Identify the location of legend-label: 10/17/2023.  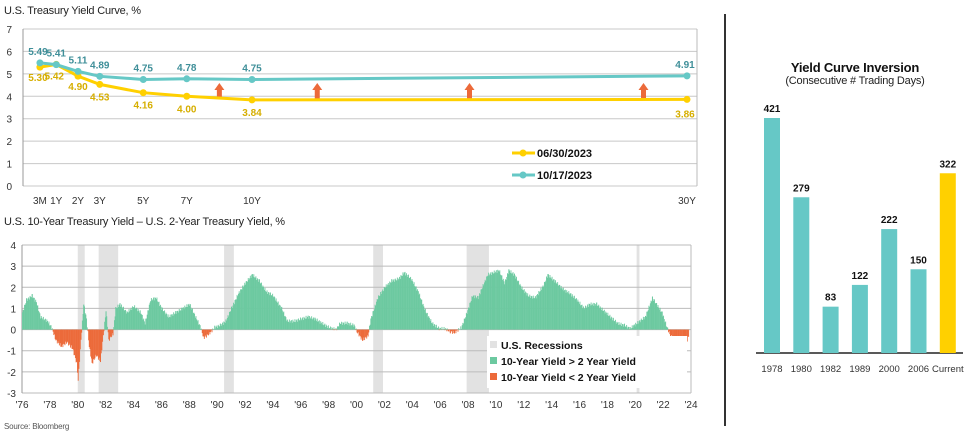
(564, 176).